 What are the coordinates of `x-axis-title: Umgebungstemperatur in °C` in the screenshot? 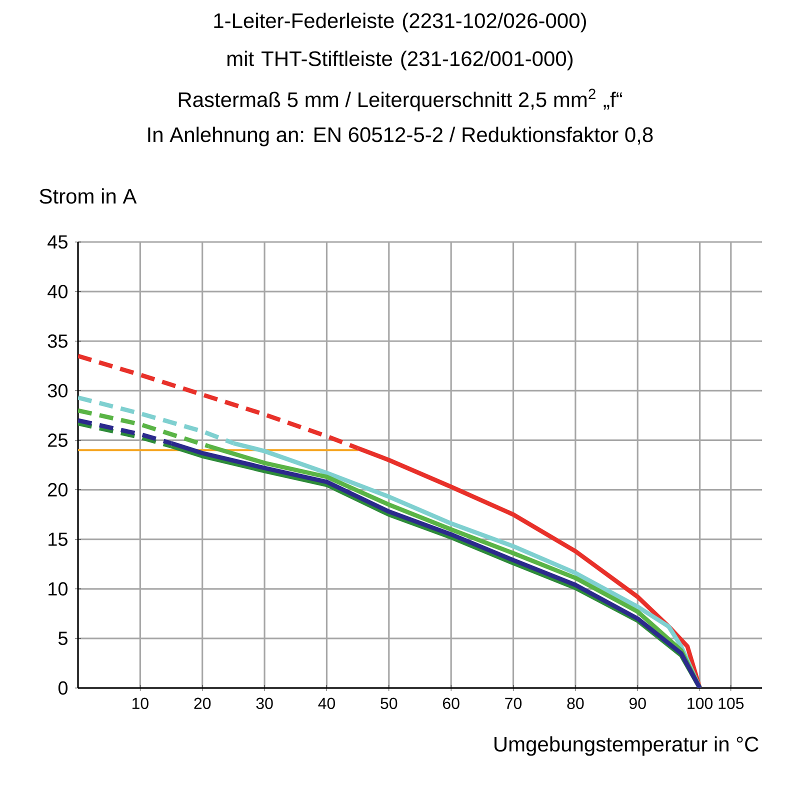 It's located at (626, 746).